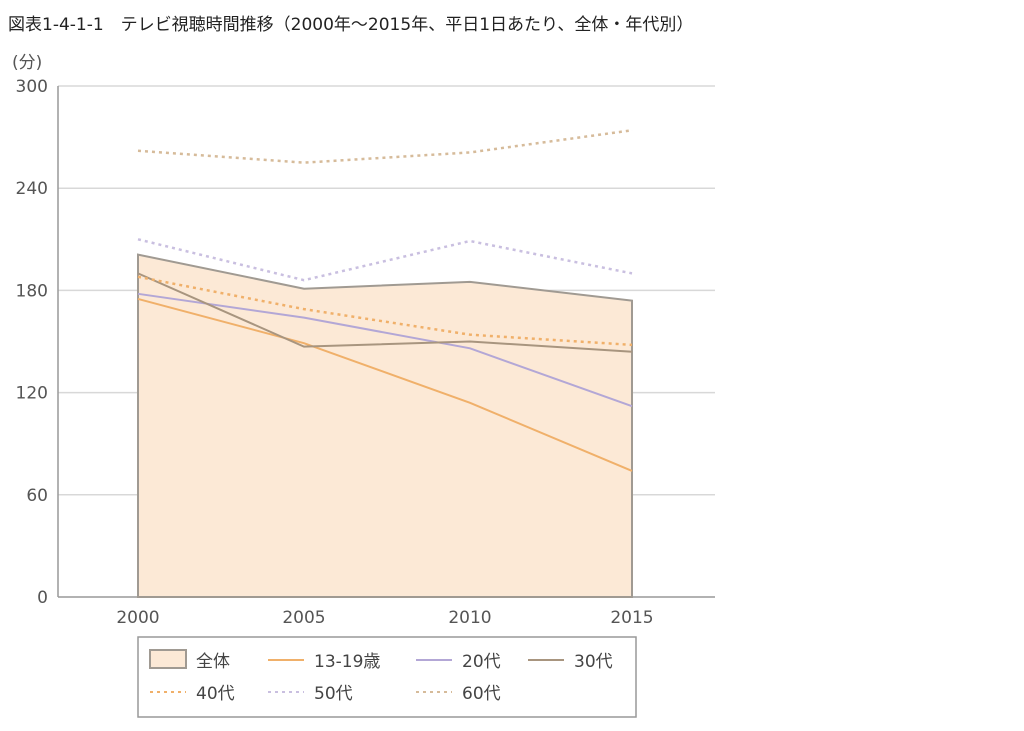 This screenshot has height=731, width=1024. I want to click on series-line-60代, so click(385, 146).